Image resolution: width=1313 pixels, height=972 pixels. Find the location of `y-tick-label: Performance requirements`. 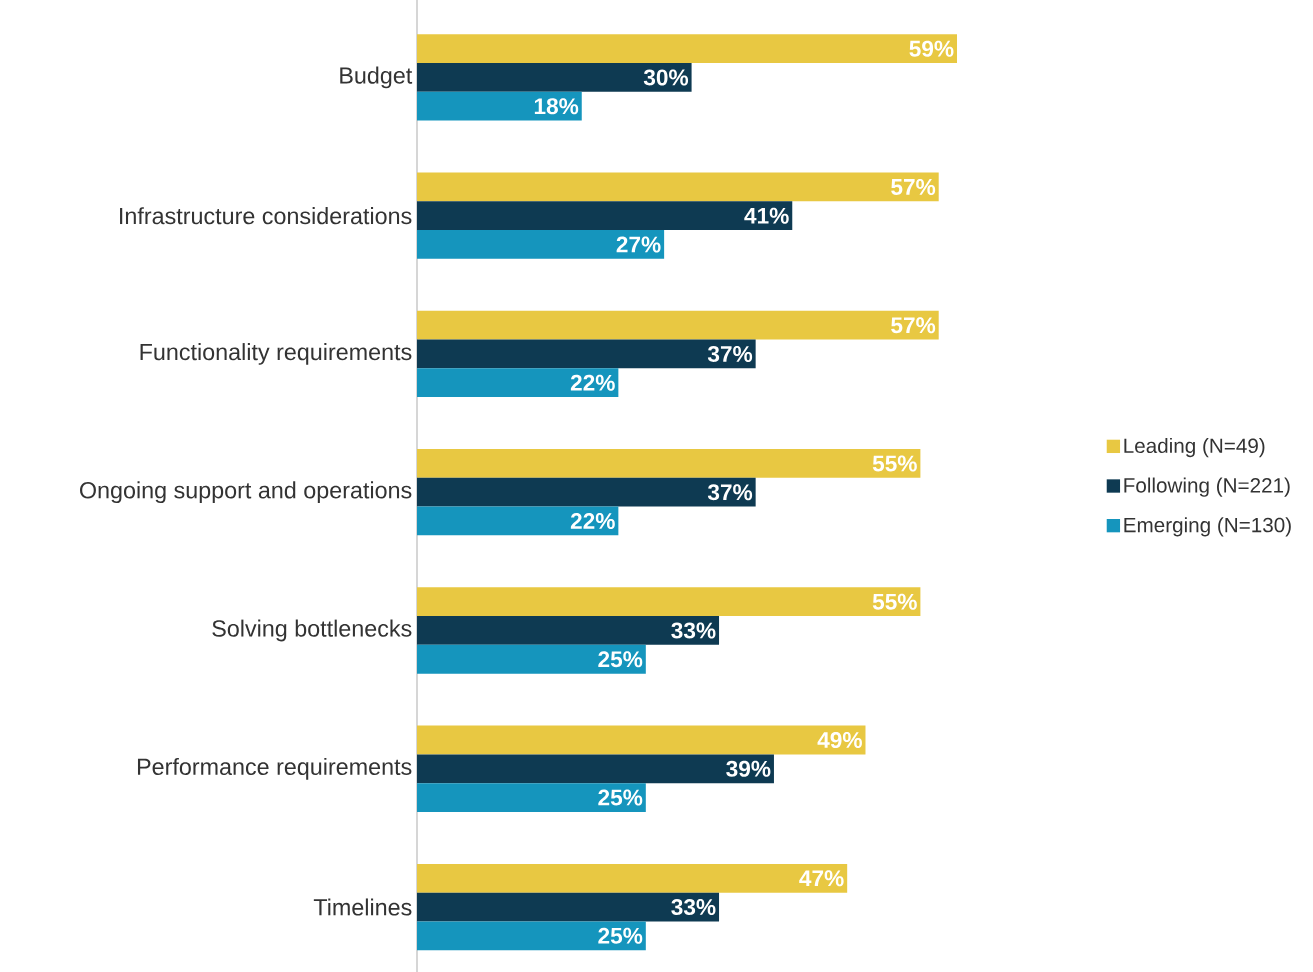

y-tick-label: Performance requirements is located at coordinates (274, 768).